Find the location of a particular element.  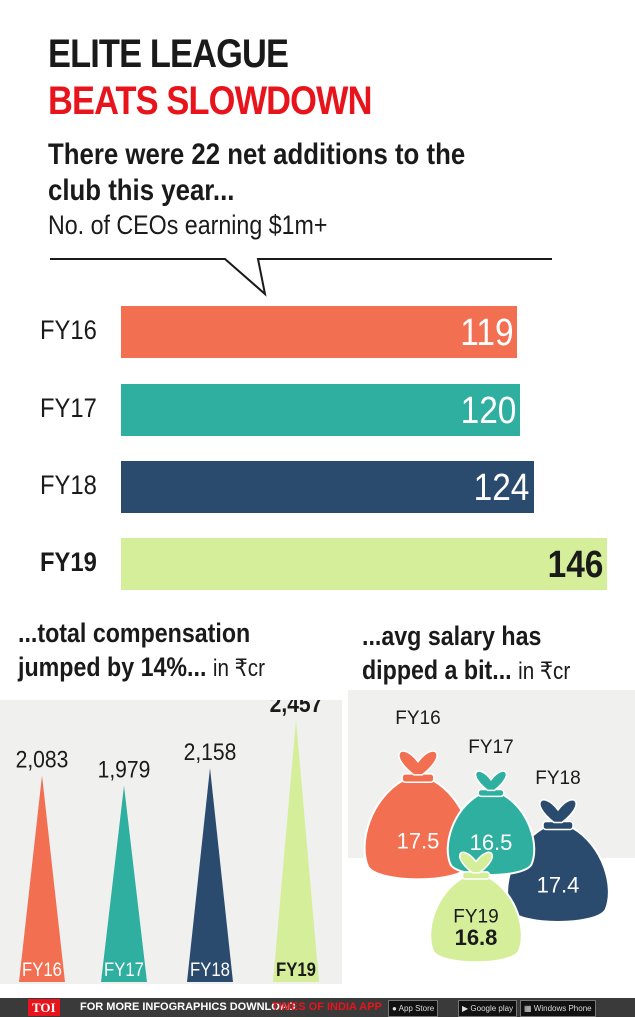

triangle-fy18 is located at coordinates (210, 874).